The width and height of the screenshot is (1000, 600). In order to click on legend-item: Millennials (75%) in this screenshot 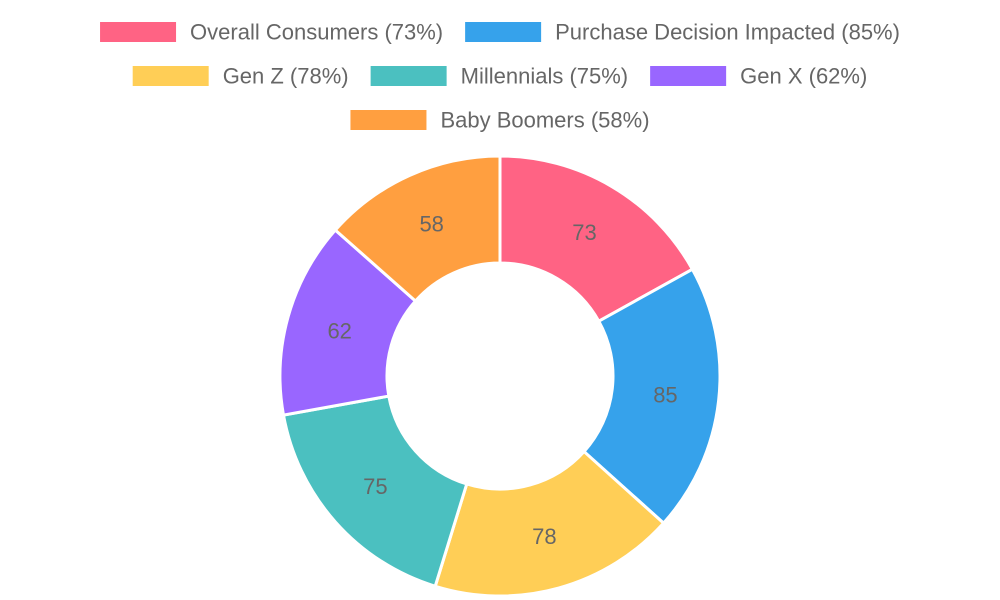, I will do `click(499, 76)`.